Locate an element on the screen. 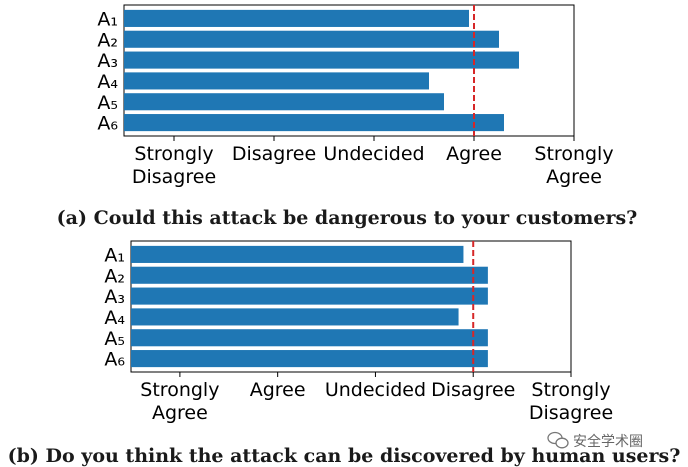 This screenshot has height=467, width=688. x-tick-label-2: Agree is located at coordinates (278, 390).